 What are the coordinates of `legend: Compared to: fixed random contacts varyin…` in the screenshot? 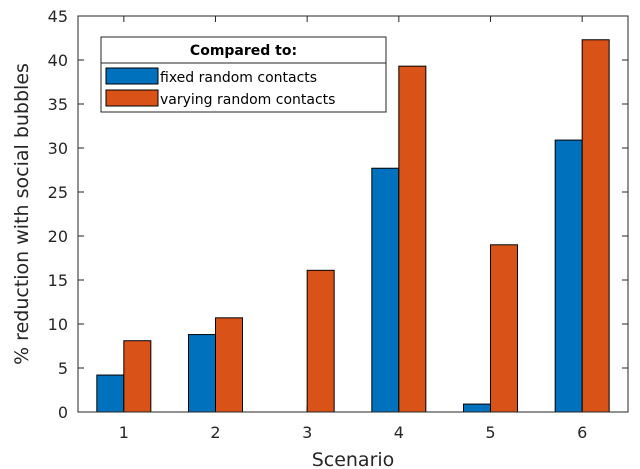 It's located at (243, 74).